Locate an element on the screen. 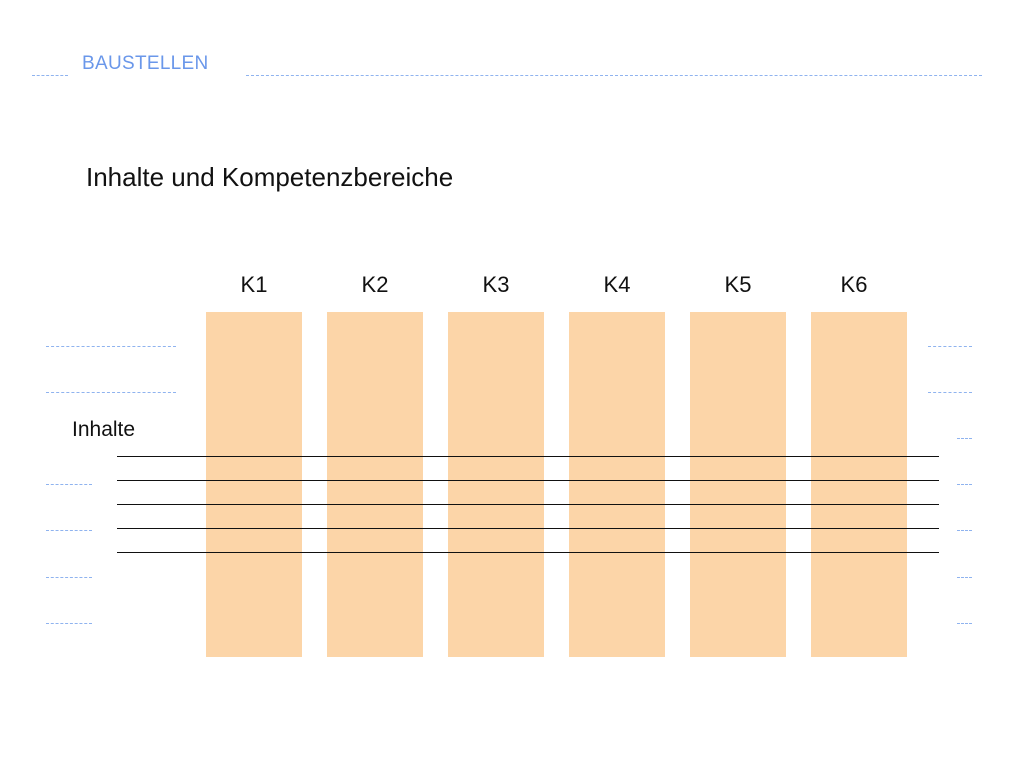 Image resolution: width=1024 pixels, height=768 pixels. header-rule-left is located at coordinates (50, 75).